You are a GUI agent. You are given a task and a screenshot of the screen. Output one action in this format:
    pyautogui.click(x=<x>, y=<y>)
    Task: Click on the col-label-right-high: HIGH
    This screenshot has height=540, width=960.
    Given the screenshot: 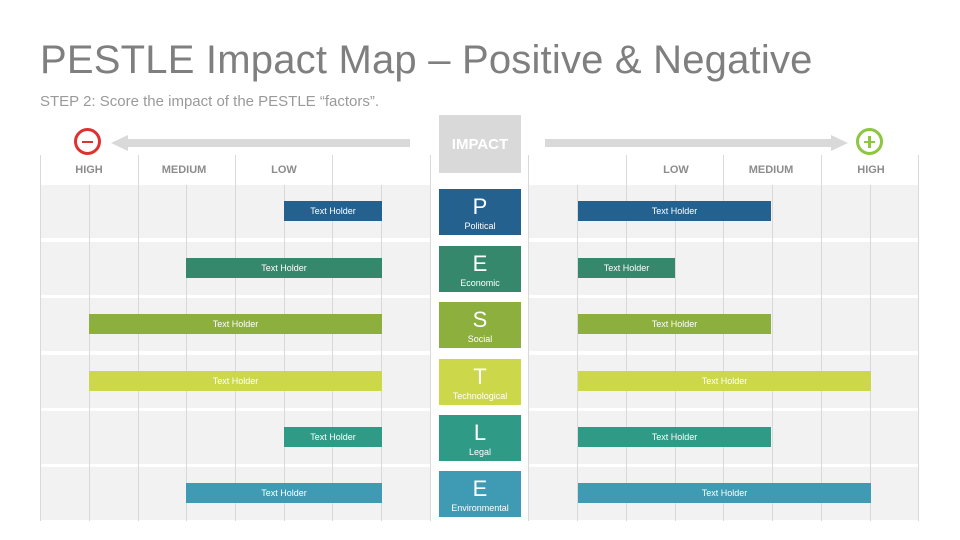 What is the action you would take?
    pyautogui.click(x=871, y=170)
    